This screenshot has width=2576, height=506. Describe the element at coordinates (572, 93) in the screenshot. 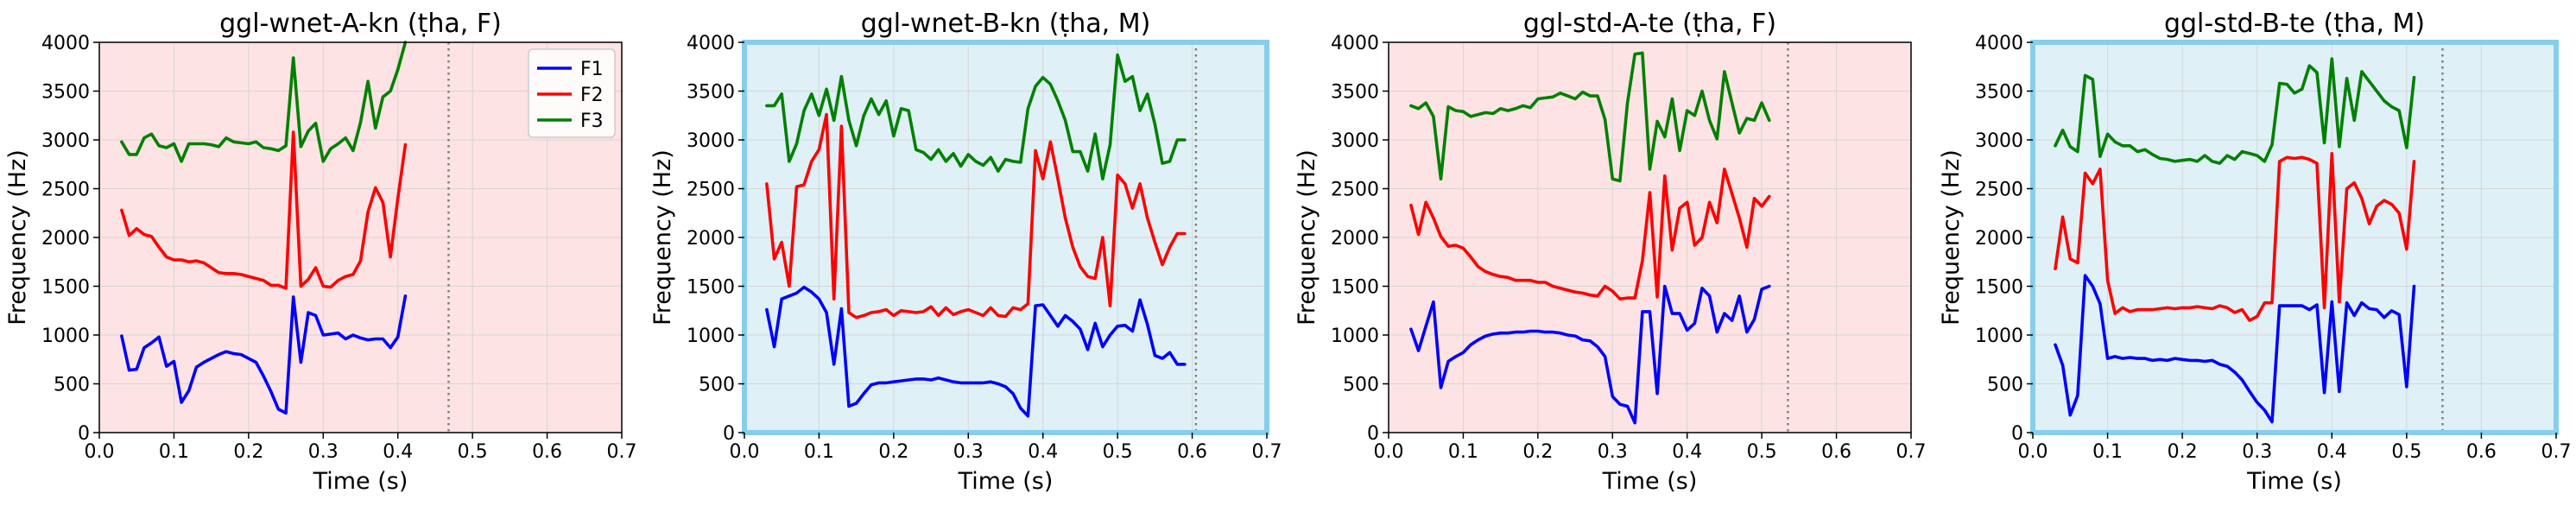

I see `legend: F1 F2 F3` at that location.